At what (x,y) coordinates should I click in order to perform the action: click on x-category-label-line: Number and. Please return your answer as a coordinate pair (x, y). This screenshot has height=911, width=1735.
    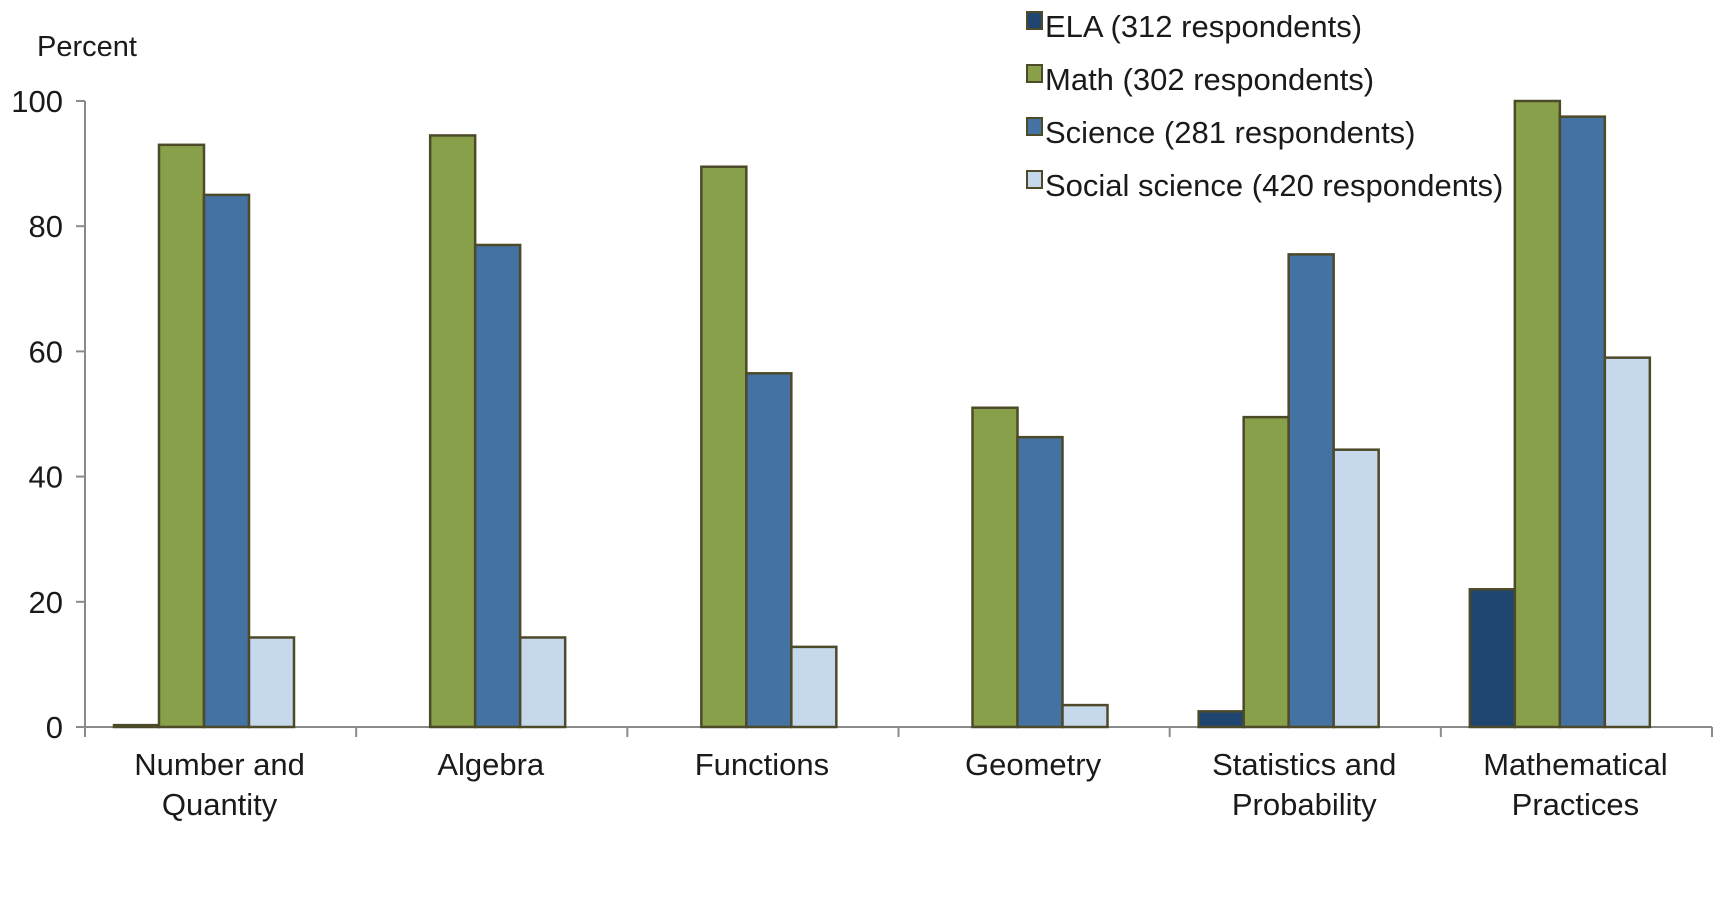
    Looking at the image, I should click on (219, 764).